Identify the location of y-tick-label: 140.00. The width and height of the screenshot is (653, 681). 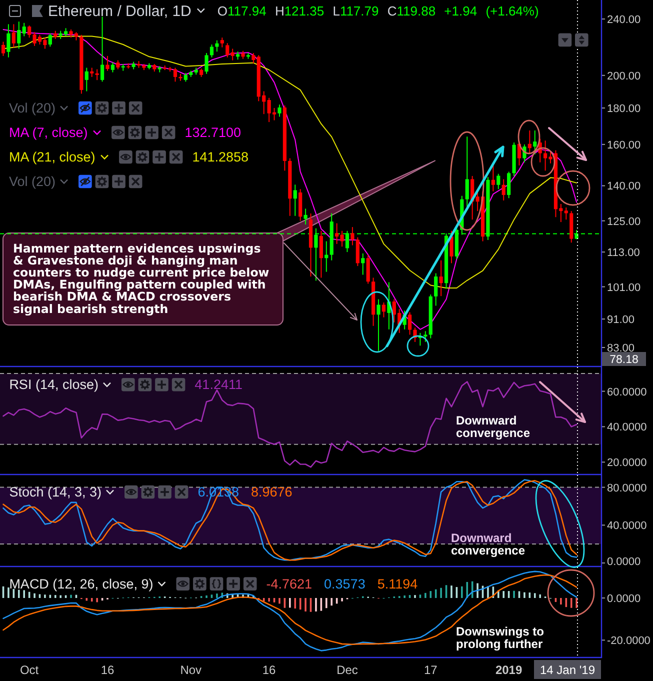
(624, 186).